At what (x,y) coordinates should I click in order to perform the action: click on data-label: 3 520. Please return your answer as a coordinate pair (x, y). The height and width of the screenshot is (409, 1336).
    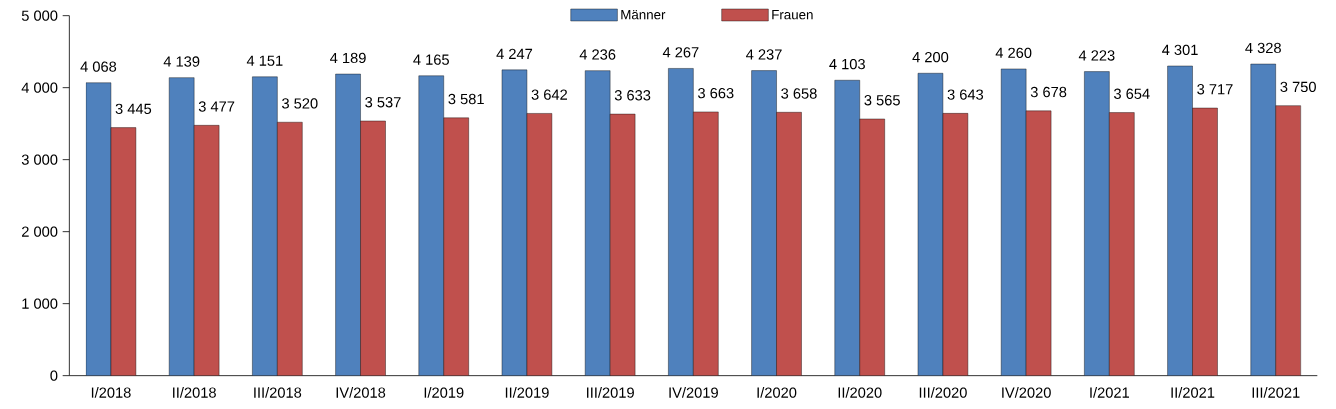
    Looking at the image, I should click on (300, 103).